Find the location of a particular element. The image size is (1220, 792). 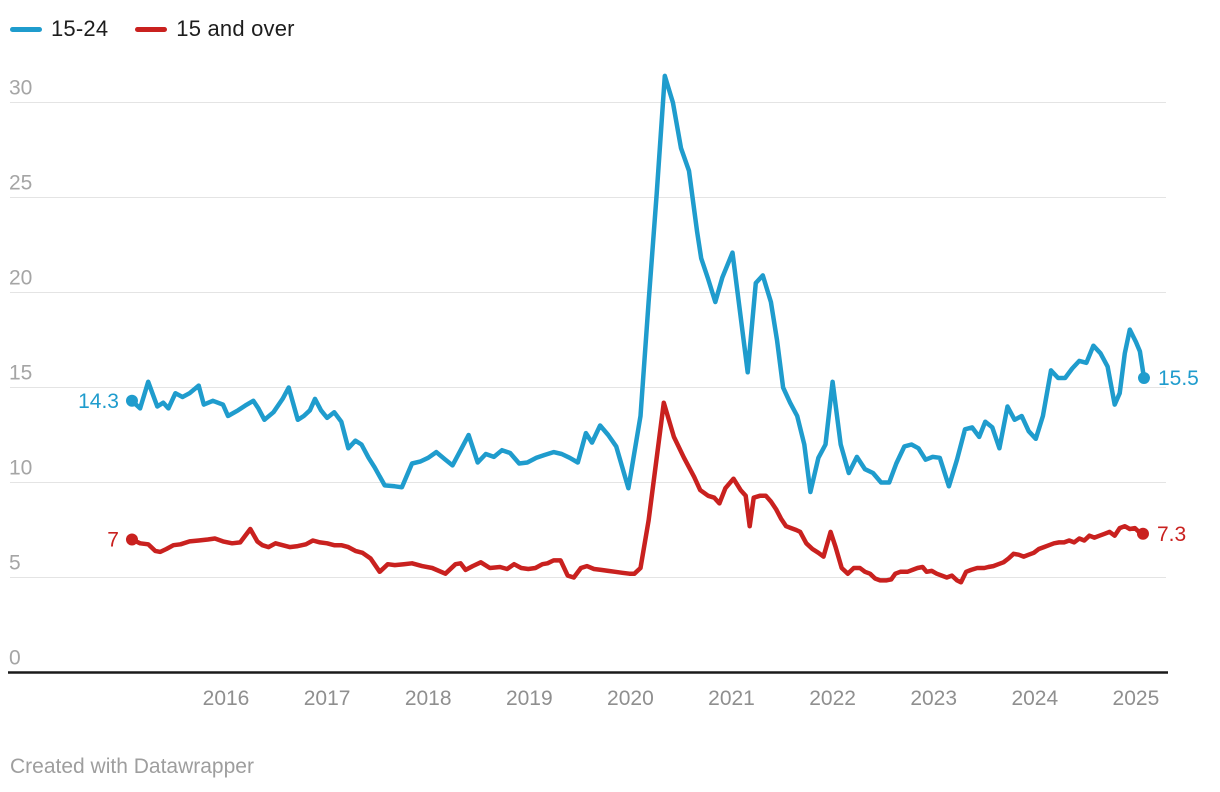

y-tick-label: 0 is located at coordinates (15, 658).